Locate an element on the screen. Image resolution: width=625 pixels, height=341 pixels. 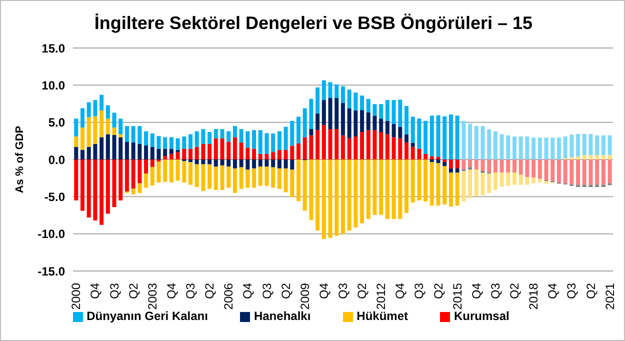
y-tick-label: -10.0 is located at coordinates (52, 234).